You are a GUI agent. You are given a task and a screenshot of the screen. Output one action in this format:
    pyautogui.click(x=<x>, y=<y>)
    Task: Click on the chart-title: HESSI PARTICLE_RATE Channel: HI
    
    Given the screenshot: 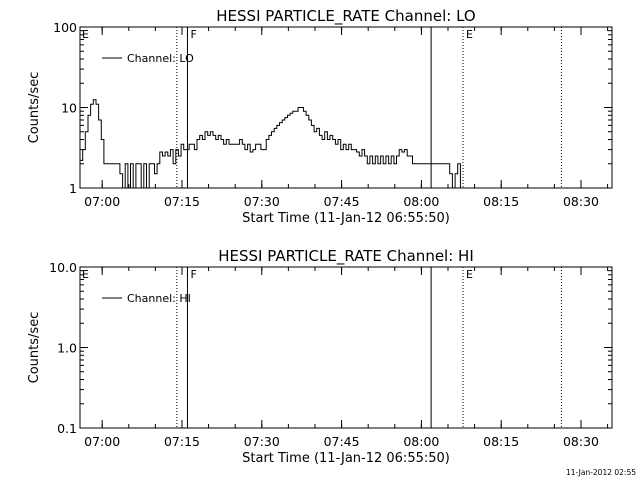 What is the action you would take?
    pyautogui.click(x=346, y=256)
    